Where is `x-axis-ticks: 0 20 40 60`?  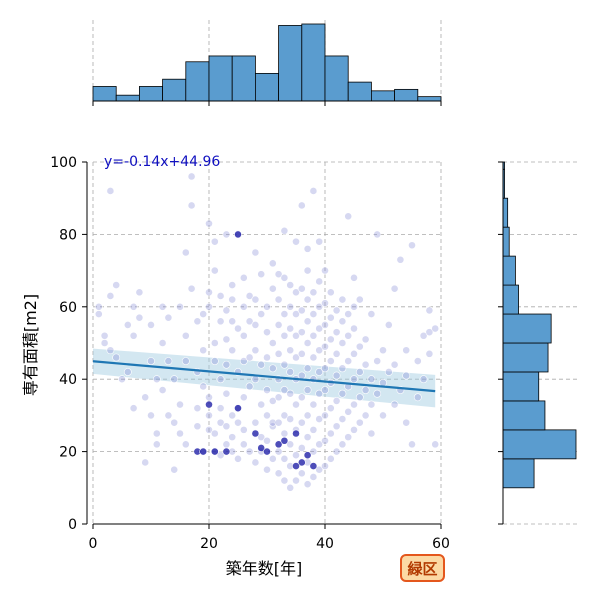 x-axis-ticks: 0 20 40 60 is located at coordinates (269, 538).